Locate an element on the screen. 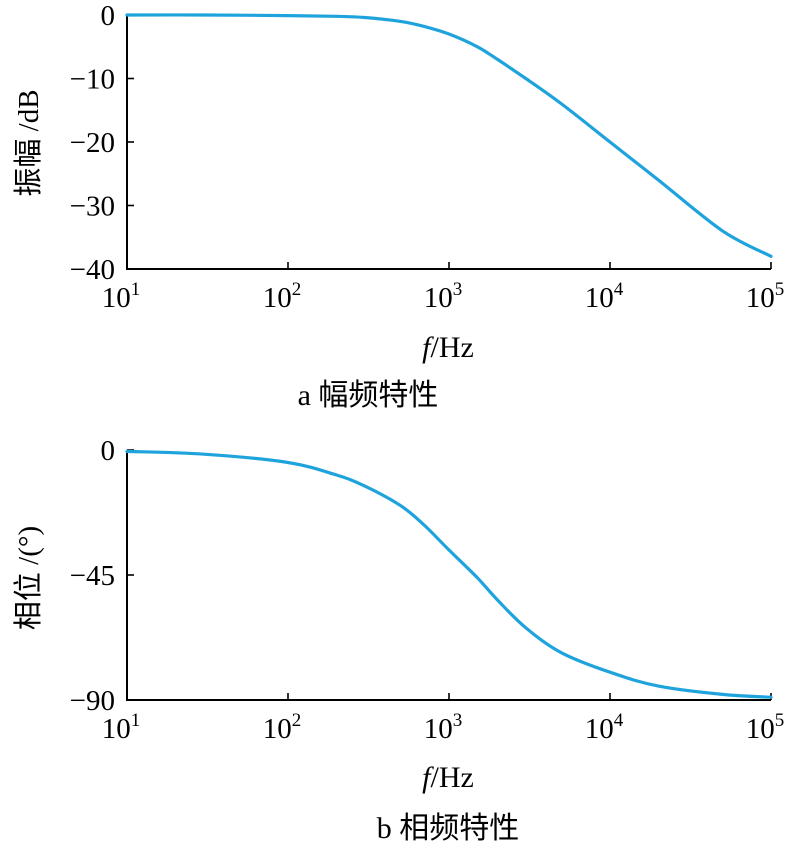 This screenshot has width=796, height=846. x-tick-label-b: 10¹ is located at coordinates (121, 727).